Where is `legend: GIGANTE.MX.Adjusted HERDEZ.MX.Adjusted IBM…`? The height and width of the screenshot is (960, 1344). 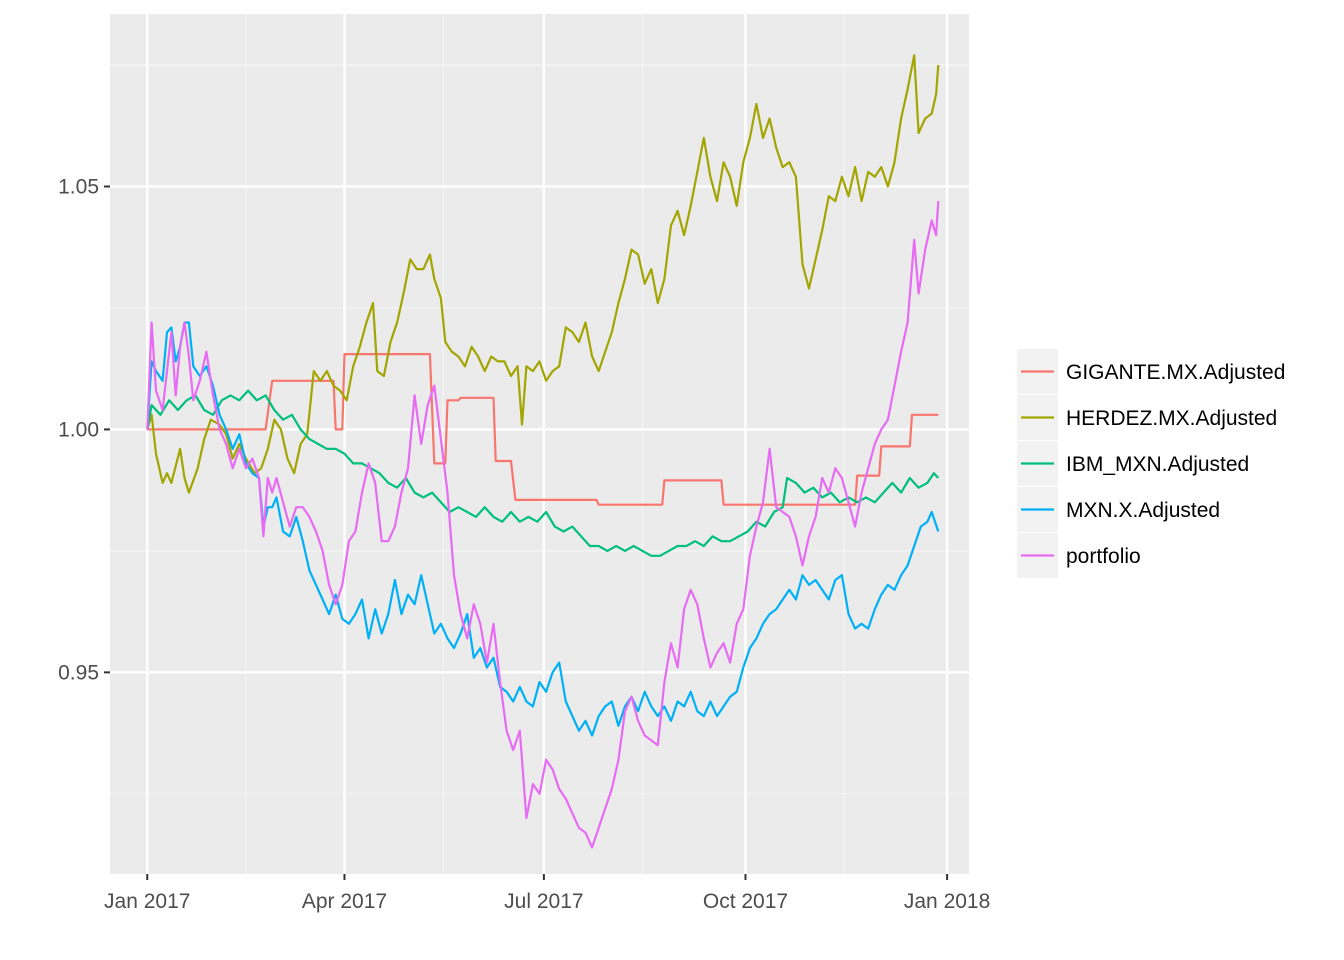
legend: GIGANTE.MX.Adjusted HERDEZ.MX.Adjusted IBM… is located at coordinates (1151, 463).